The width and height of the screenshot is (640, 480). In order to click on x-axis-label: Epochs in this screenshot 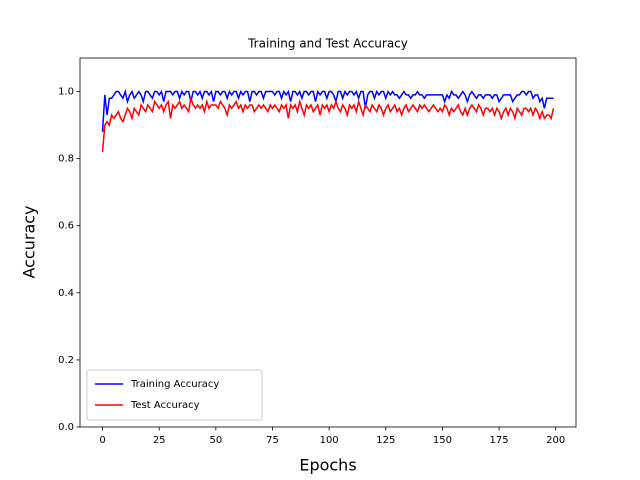, I will do `click(327, 465)`.